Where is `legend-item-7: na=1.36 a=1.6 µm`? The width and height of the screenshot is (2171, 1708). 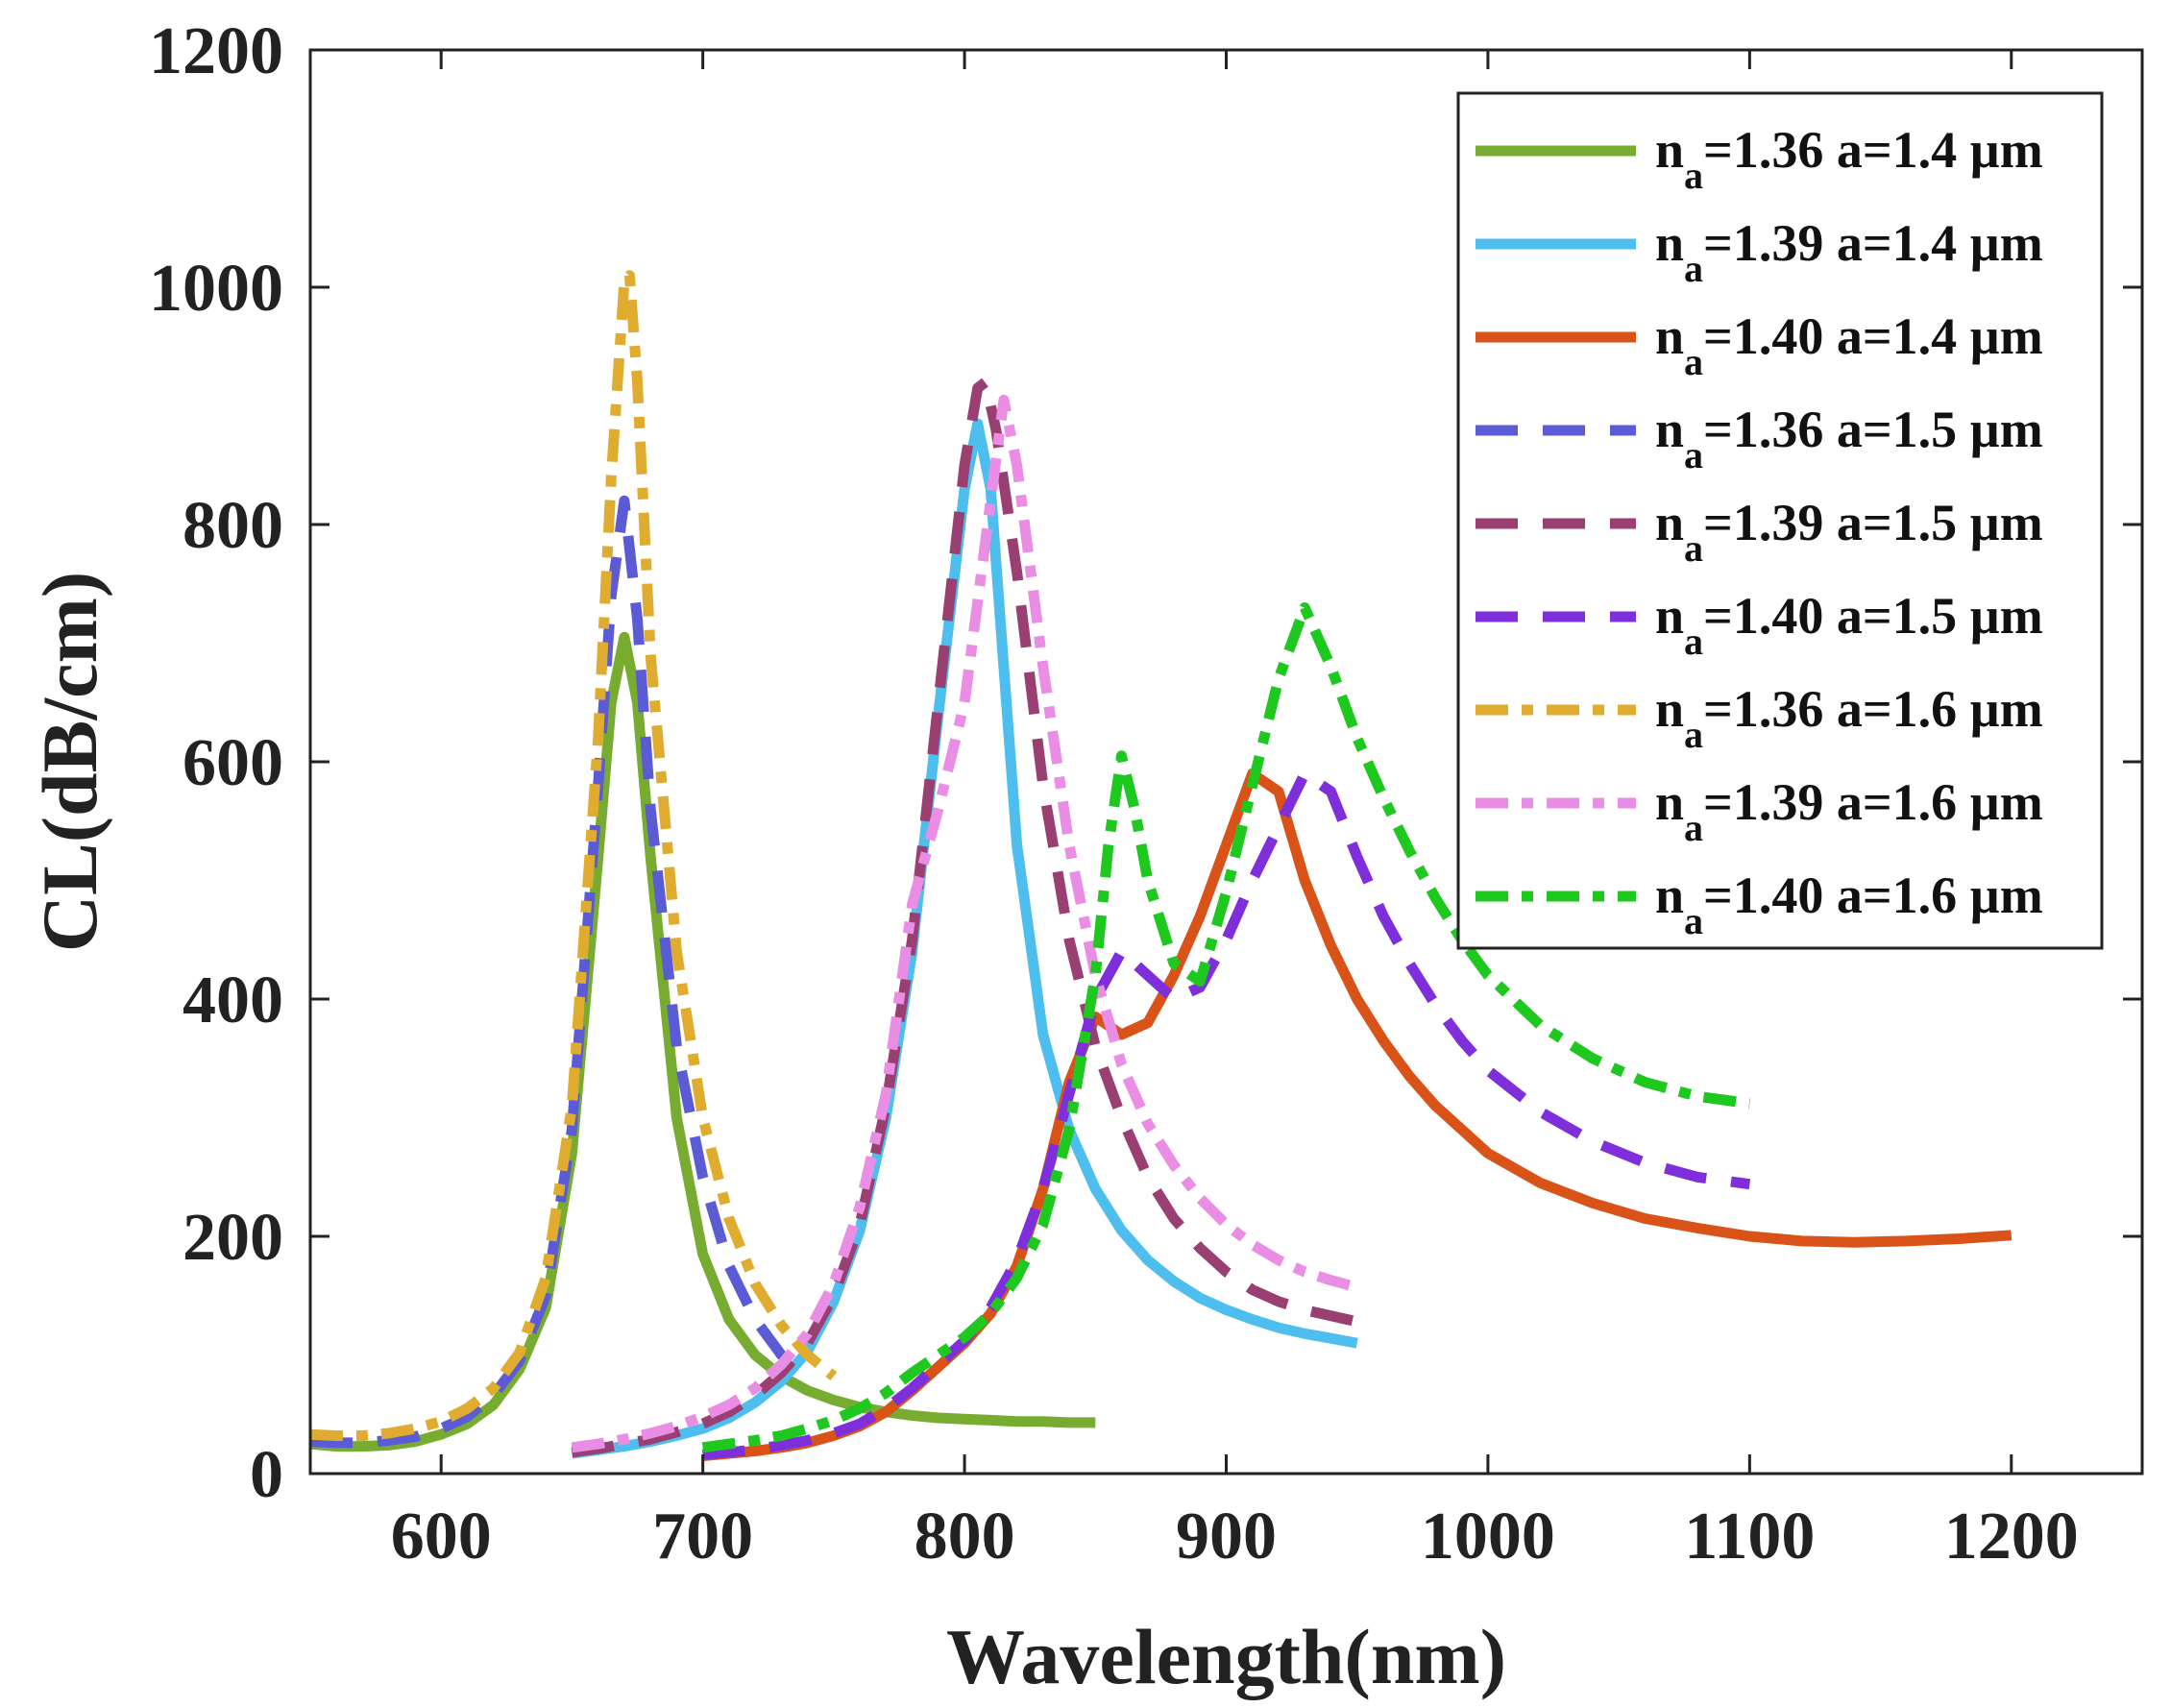
legend-item-7: na=1.36 a=1.6 µm is located at coordinates (1760, 718).